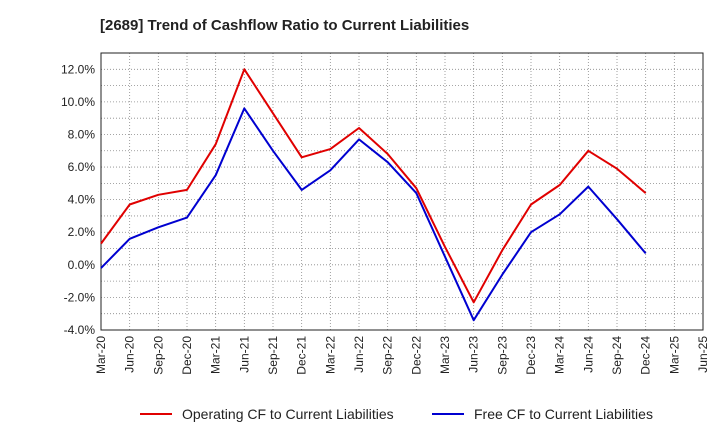  What do you see at coordinates (273, 355) in the screenshot?
I see `x-tick-label: Sep-21` at bounding box center [273, 355].